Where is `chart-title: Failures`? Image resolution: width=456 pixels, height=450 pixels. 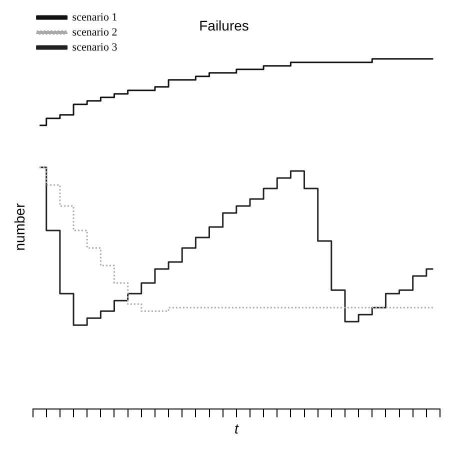 chart-title: Failures is located at coordinates (224, 25).